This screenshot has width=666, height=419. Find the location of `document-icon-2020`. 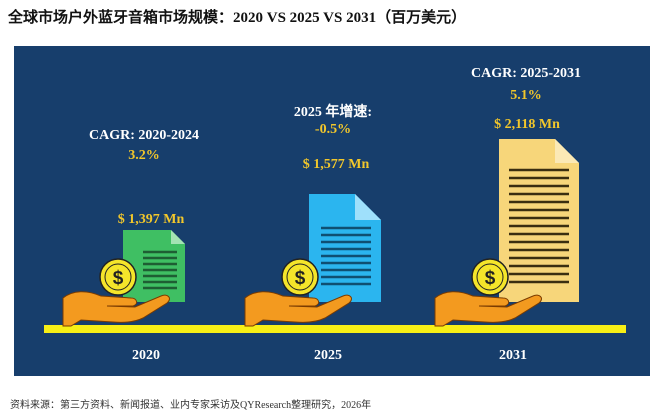

document-icon-2020 is located at coordinates (154, 266).